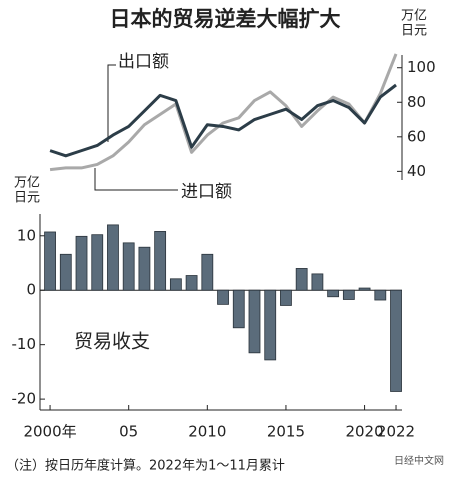 Image resolution: width=450 pixels, height=485 pixels. Describe the element at coordinates (145, 466) in the screenshot. I see `note: （注）按日历年度计算。2022年为1～11月累计` at that location.